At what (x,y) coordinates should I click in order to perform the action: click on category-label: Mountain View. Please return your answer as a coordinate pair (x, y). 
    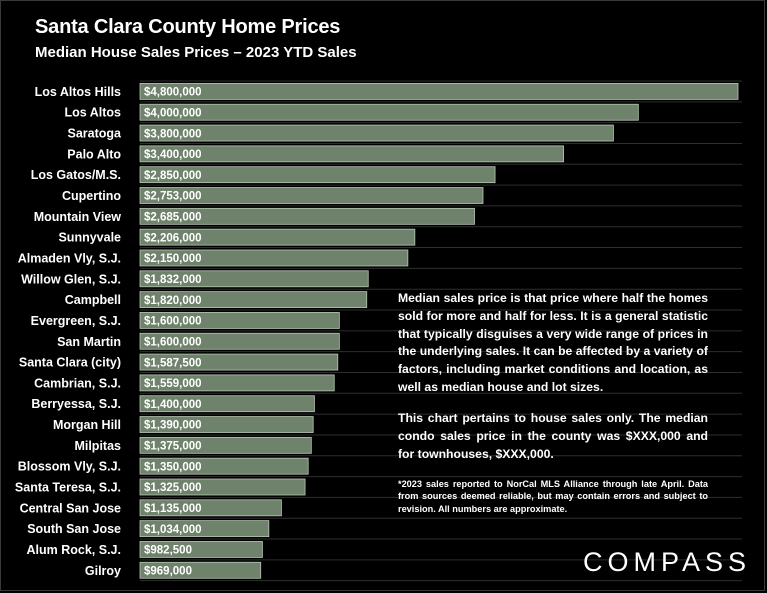
    Looking at the image, I should click on (78, 217).